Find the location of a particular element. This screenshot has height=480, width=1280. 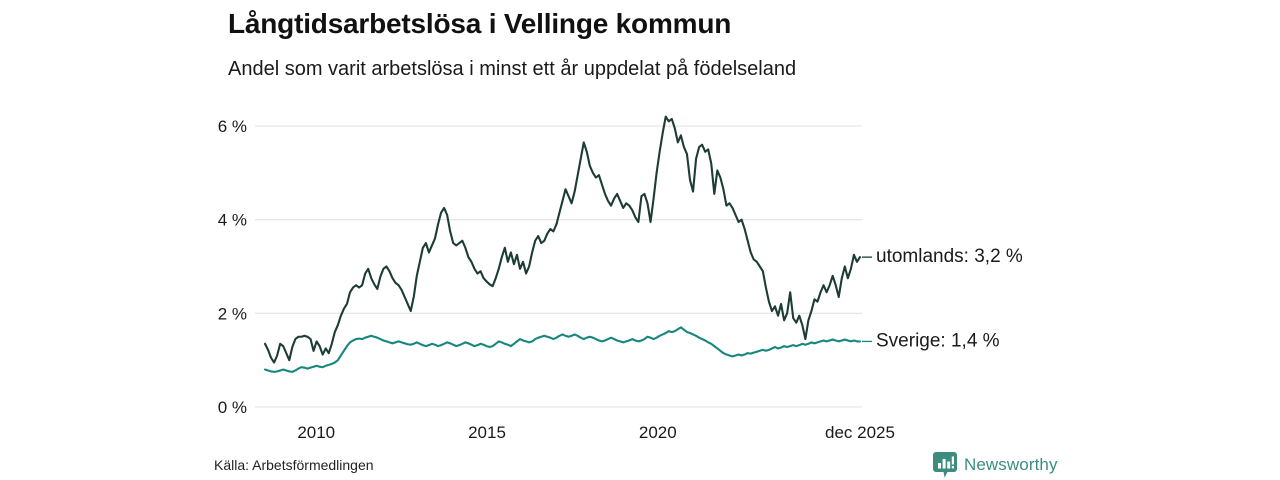

x-axis-tick-label: 2010 is located at coordinates (316, 432).